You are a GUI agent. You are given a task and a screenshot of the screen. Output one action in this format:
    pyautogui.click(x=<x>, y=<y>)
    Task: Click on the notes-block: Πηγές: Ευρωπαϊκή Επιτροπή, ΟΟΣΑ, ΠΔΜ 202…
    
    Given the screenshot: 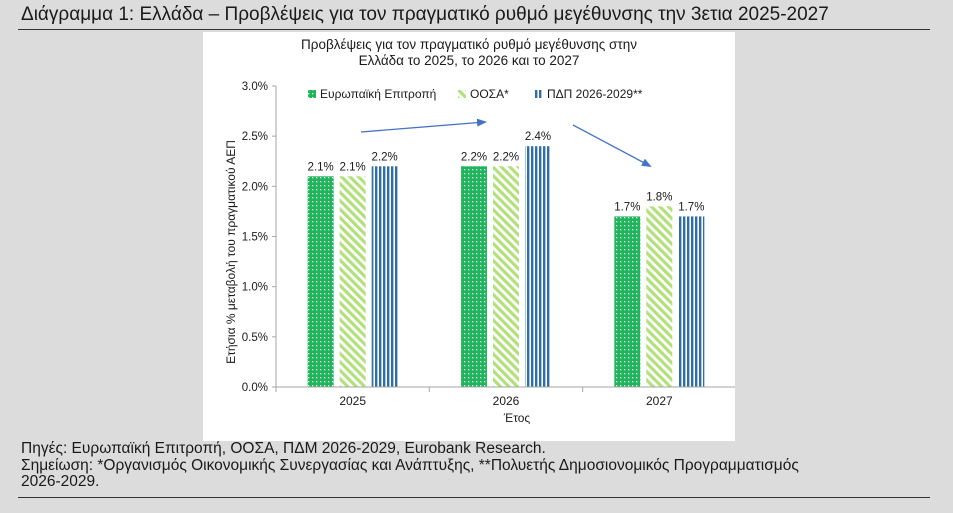 What is the action you would take?
    pyautogui.click(x=476, y=465)
    